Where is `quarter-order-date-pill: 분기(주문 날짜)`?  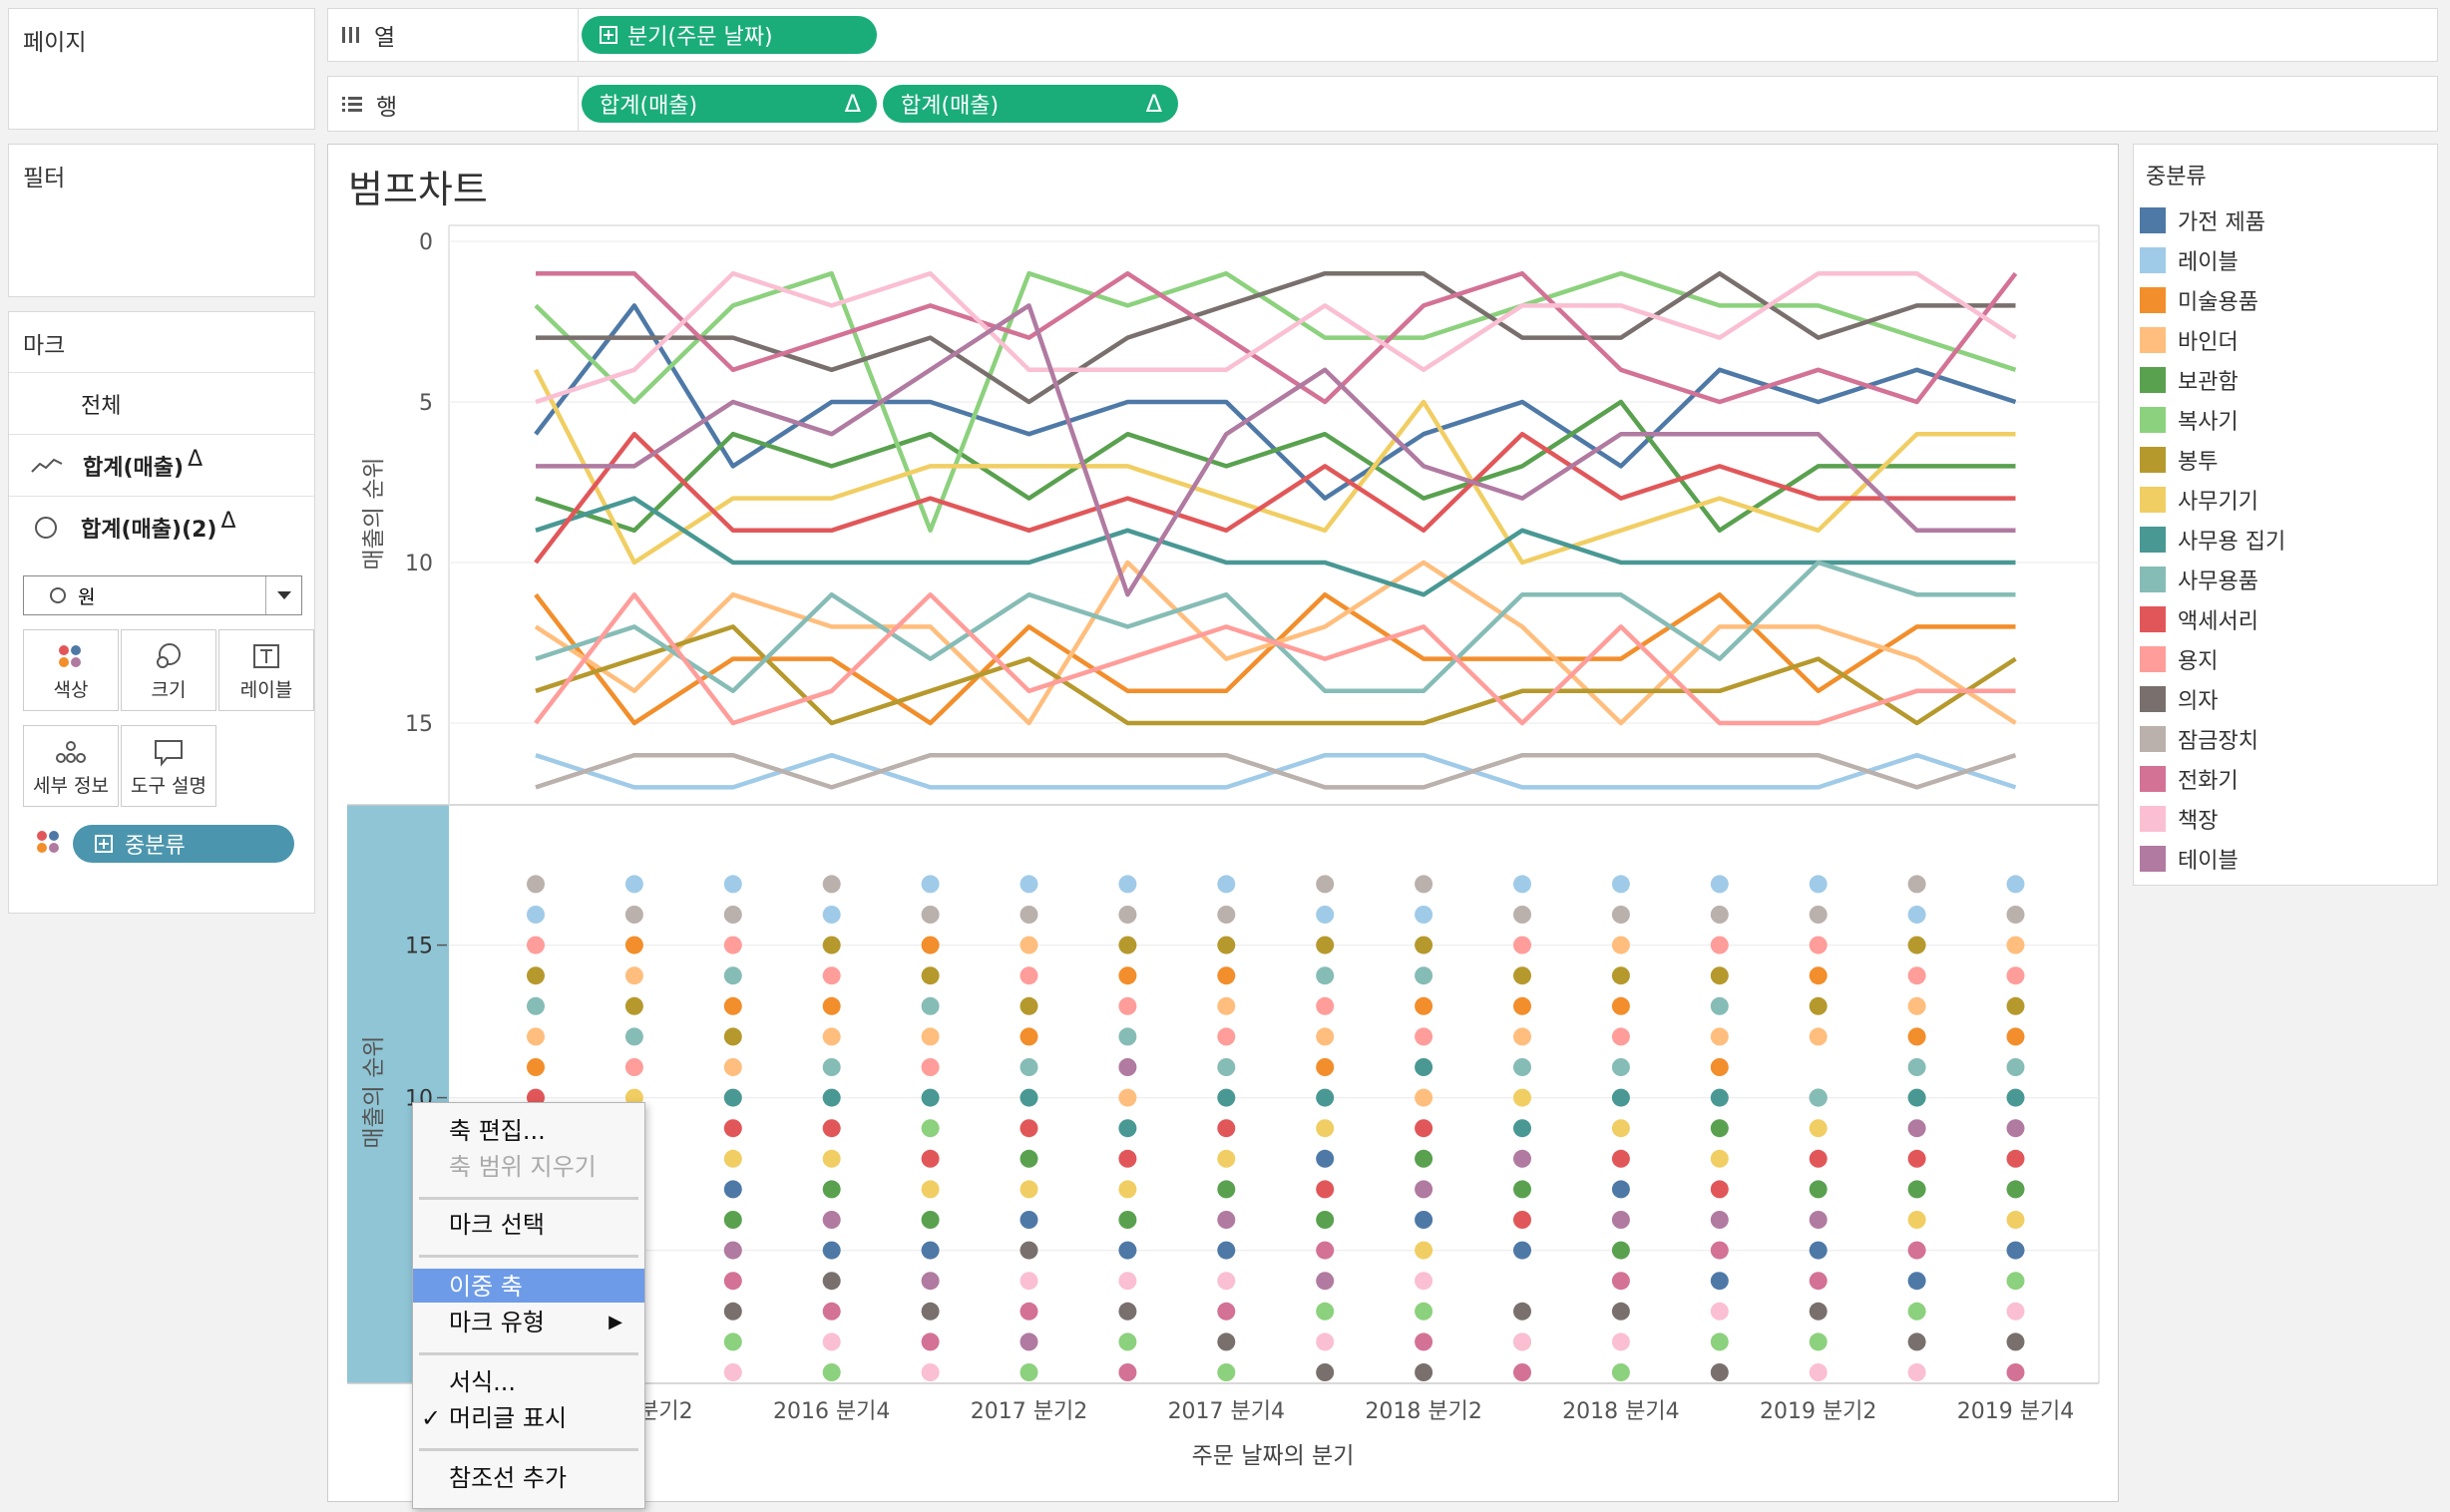 quarter-order-date-pill: 분기(주문 날짜) is located at coordinates (730, 35).